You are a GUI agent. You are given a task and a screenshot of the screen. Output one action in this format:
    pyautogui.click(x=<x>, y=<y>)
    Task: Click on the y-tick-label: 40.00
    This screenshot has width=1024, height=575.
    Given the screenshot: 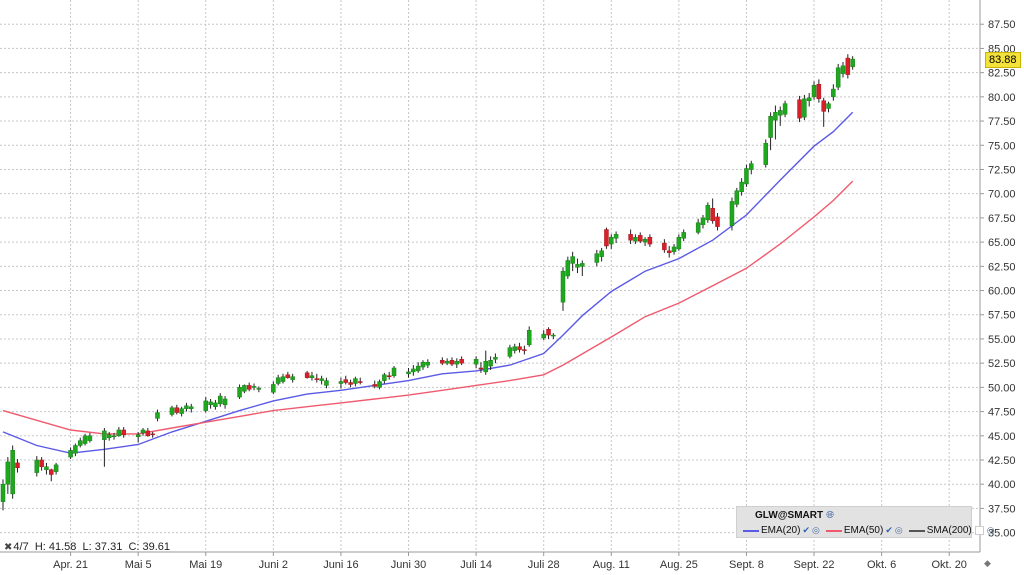 What is the action you would take?
    pyautogui.click(x=1002, y=485)
    